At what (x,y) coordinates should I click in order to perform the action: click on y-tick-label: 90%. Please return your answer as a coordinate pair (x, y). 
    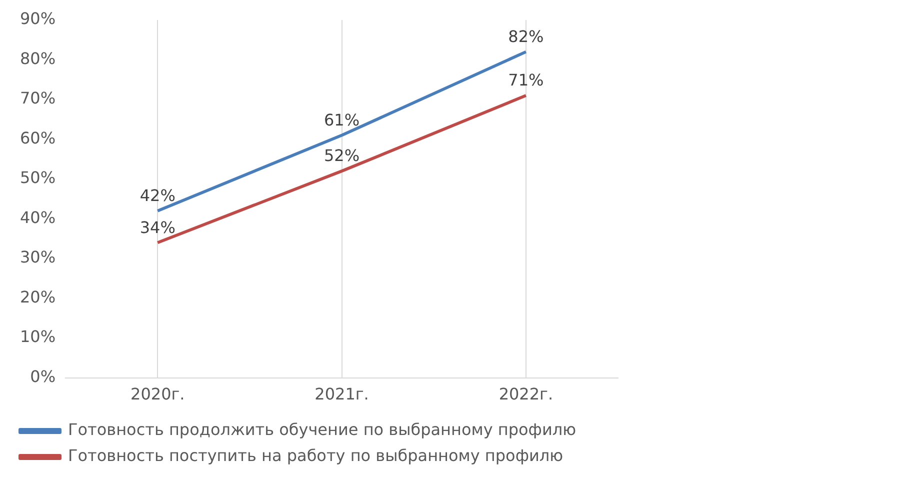
    Looking at the image, I should click on (38, 18).